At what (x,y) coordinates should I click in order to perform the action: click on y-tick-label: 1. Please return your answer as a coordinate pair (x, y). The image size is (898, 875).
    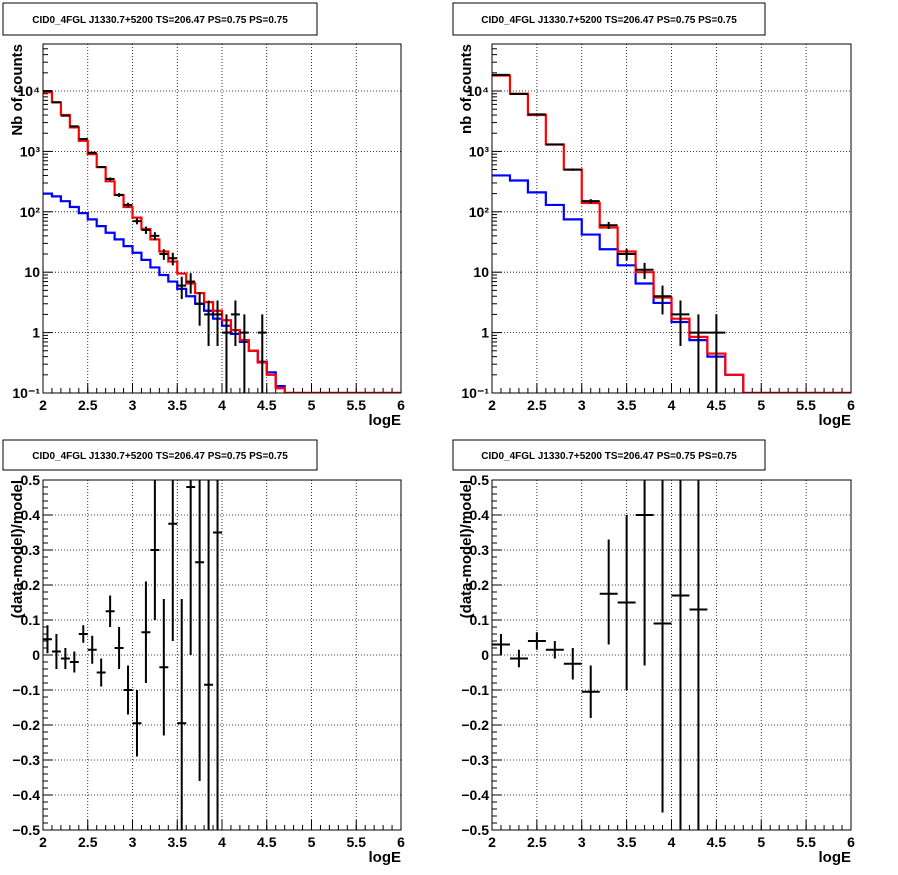
    Looking at the image, I should click on (36, 333).